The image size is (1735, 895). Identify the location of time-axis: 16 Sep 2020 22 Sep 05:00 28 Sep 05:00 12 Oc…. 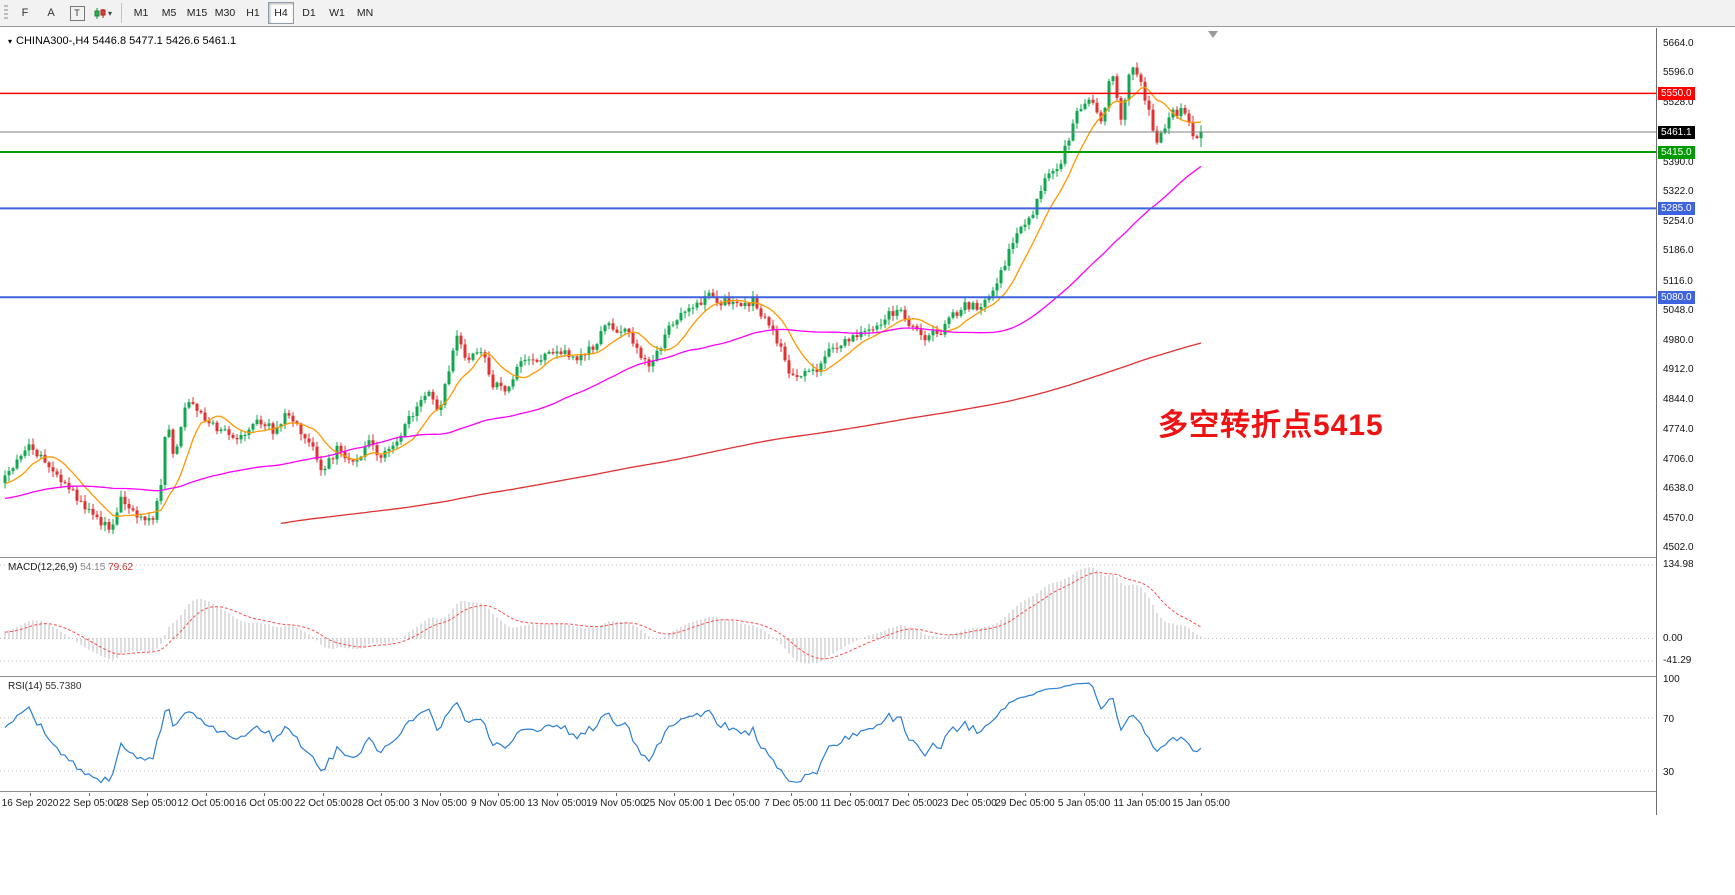
(828, 805).